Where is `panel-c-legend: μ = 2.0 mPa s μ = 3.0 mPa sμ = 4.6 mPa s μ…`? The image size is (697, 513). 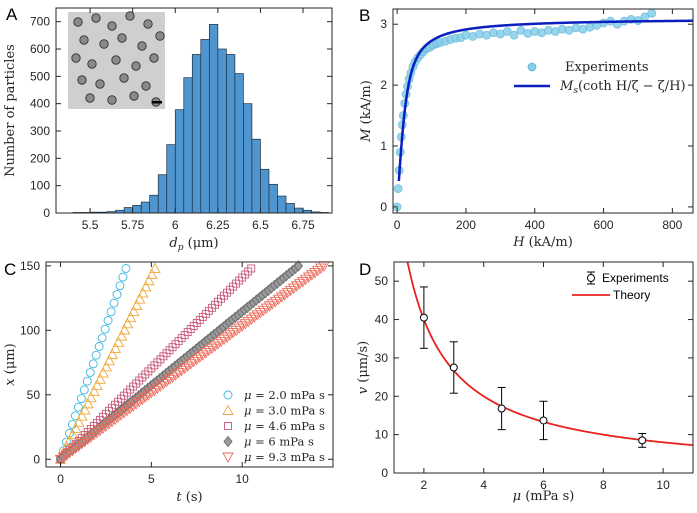 panel-c-legend: μ = 2.0 mPa s μ = 3.0 mPa sμ = 4.6 mPa s μ… is located at coordinates (273, 426).